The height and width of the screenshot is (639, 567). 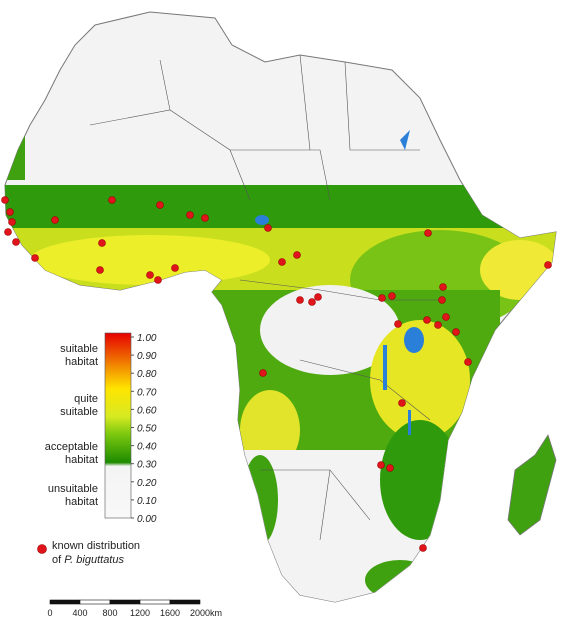 I want to click on tick-label: 0.60, so click(x=147, y=410).